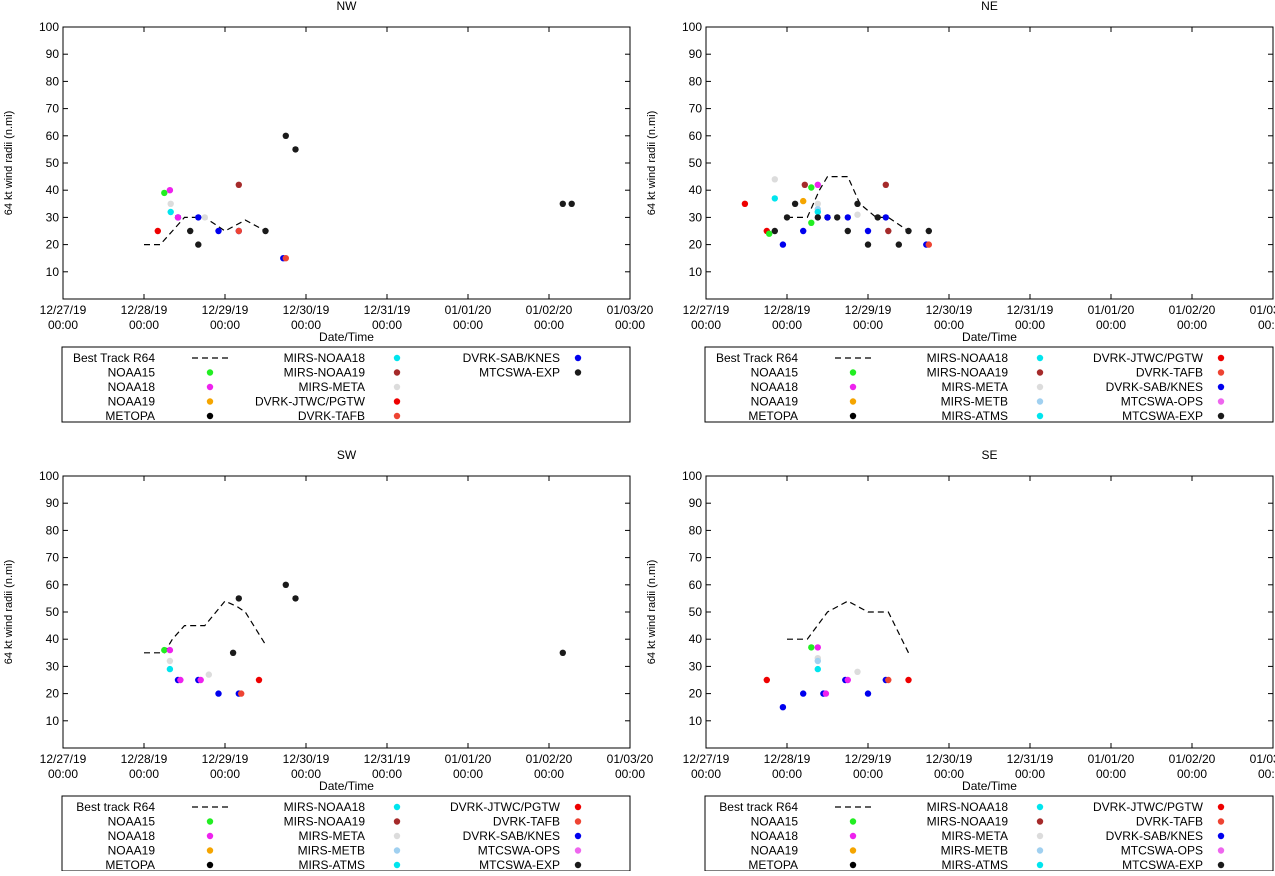  What do you see at coordinates (1169, 373) in the screenshot?
I see `legend-label: DVRK-TAFB` at bounding box center [1169, 373].